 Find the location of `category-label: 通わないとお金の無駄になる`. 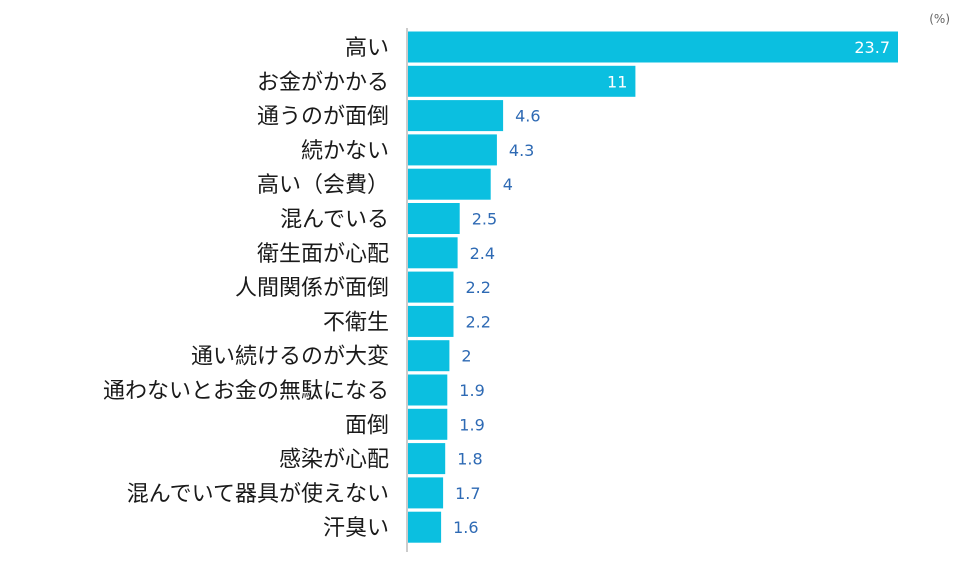

category-label: 通わないとお金の無駄になる is located at coordinates (246, 391).